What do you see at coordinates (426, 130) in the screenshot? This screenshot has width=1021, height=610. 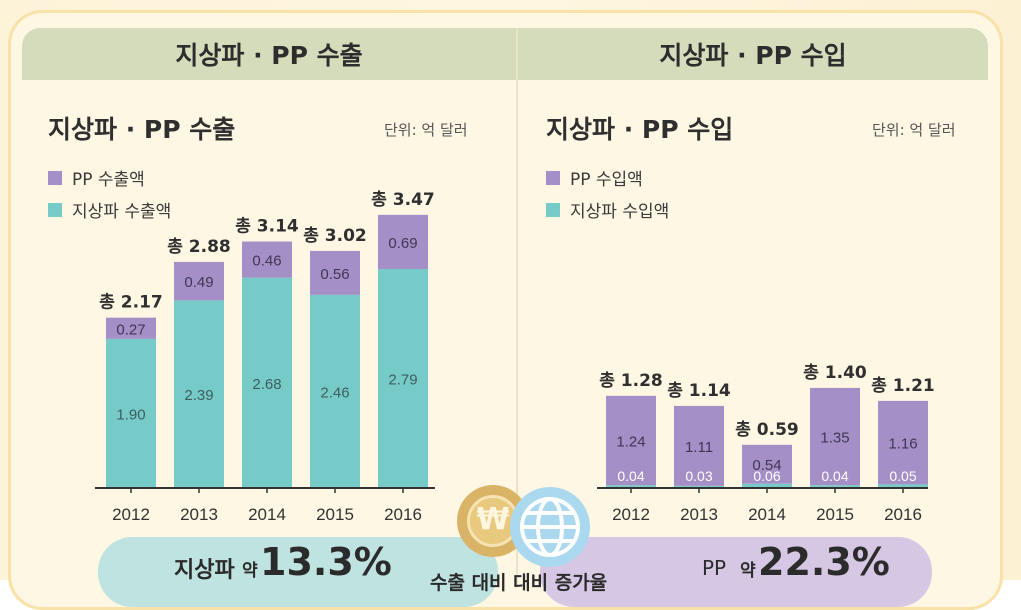 I see `export-unit-label: 단위: 억 달러` at bounding box center [426, 130].